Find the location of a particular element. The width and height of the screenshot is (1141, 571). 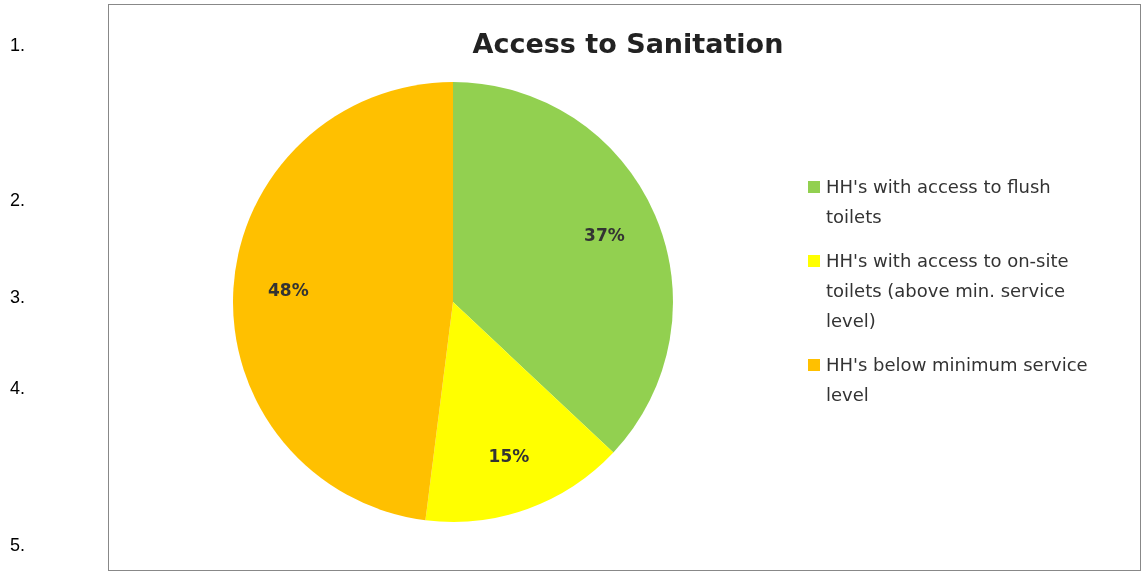

legend-label: HH's below minimum service level is located at coordinates (957, 380).